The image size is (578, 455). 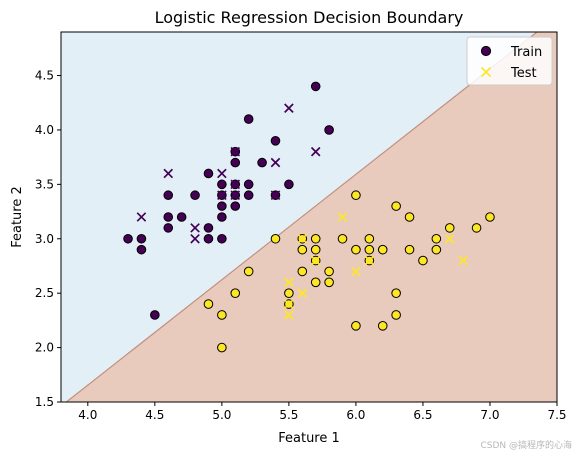 I want to click on x-axis-ticks: 4.0 4.5 5.0 5.5 6.0 6.5 7.0 7.5, so click(x=322, y=412).